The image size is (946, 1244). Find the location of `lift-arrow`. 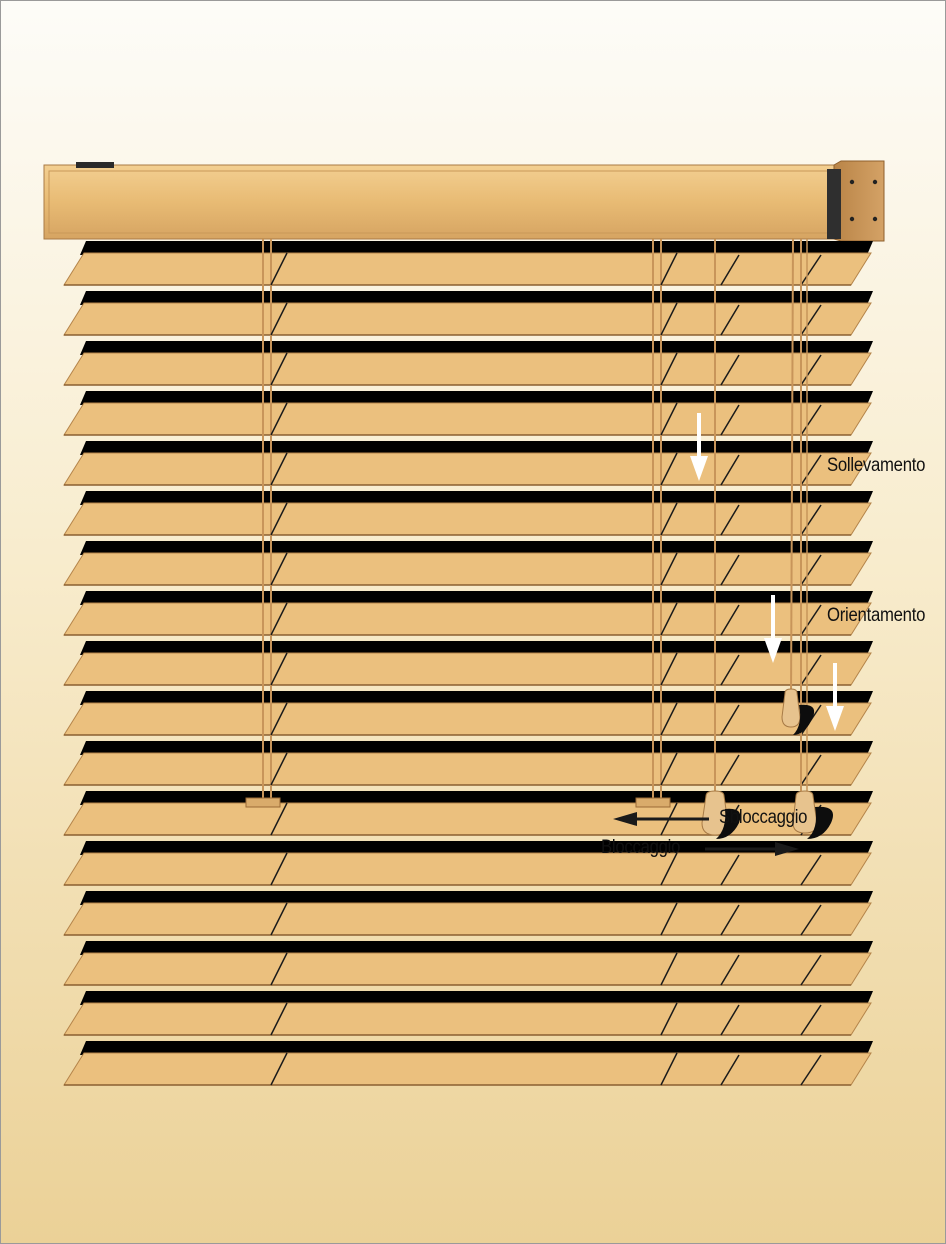

lift-arrow is located at coordinates (699, 447).